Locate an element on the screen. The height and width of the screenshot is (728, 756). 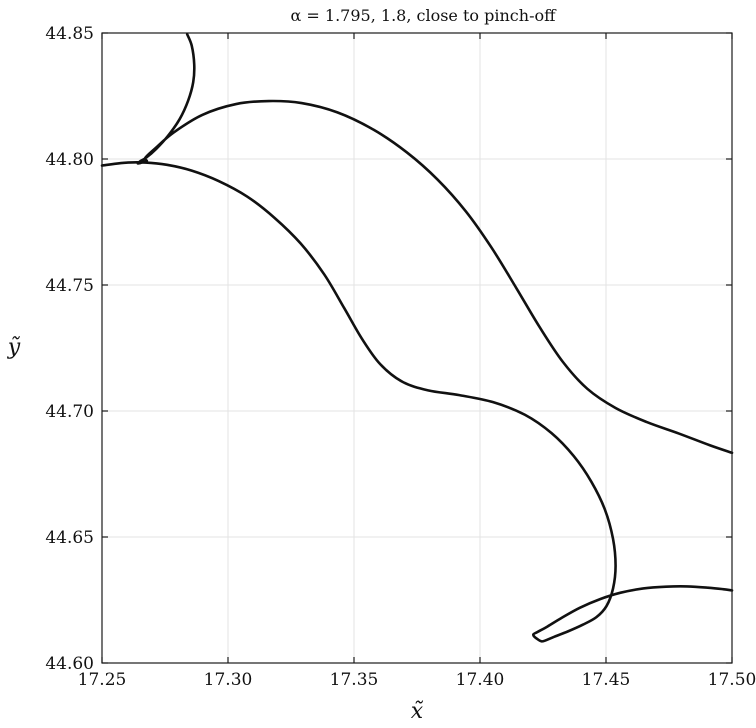
y-tick-label: 44.65 is located at coordinates (69, 538).